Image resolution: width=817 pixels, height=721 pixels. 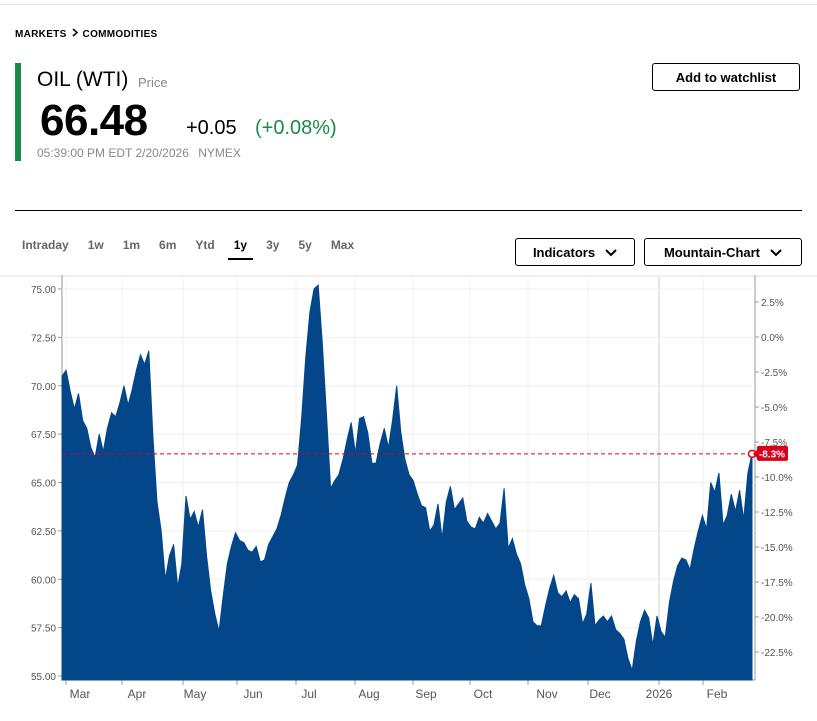 I want to click on last-price: 66.48, so click(x=94, y=120).